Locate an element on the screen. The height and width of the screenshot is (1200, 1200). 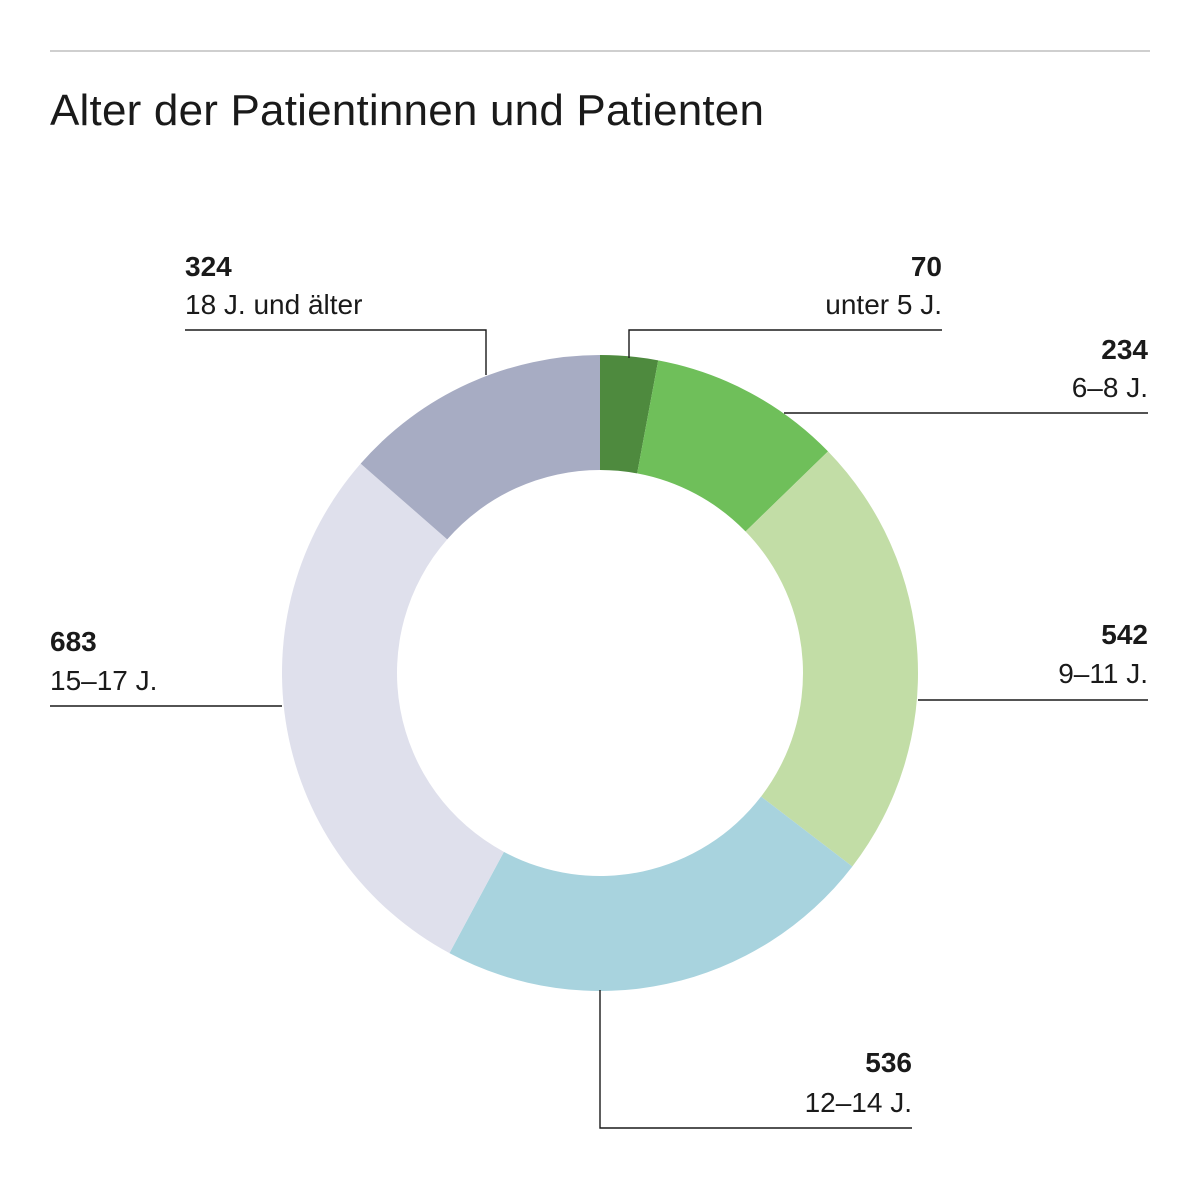
slice-value-label: 683 is located at coordinates (73, 641).